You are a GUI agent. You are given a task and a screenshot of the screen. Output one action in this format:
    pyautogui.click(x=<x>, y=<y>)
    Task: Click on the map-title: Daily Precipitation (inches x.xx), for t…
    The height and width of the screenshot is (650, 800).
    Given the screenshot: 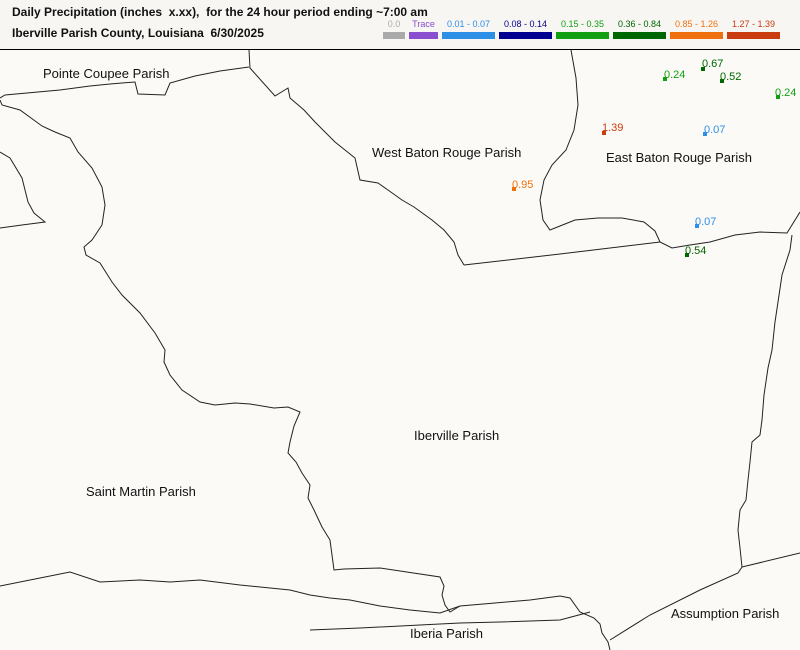 What is the action you would take?
    pyautogui.click(x=220, y=12)
    